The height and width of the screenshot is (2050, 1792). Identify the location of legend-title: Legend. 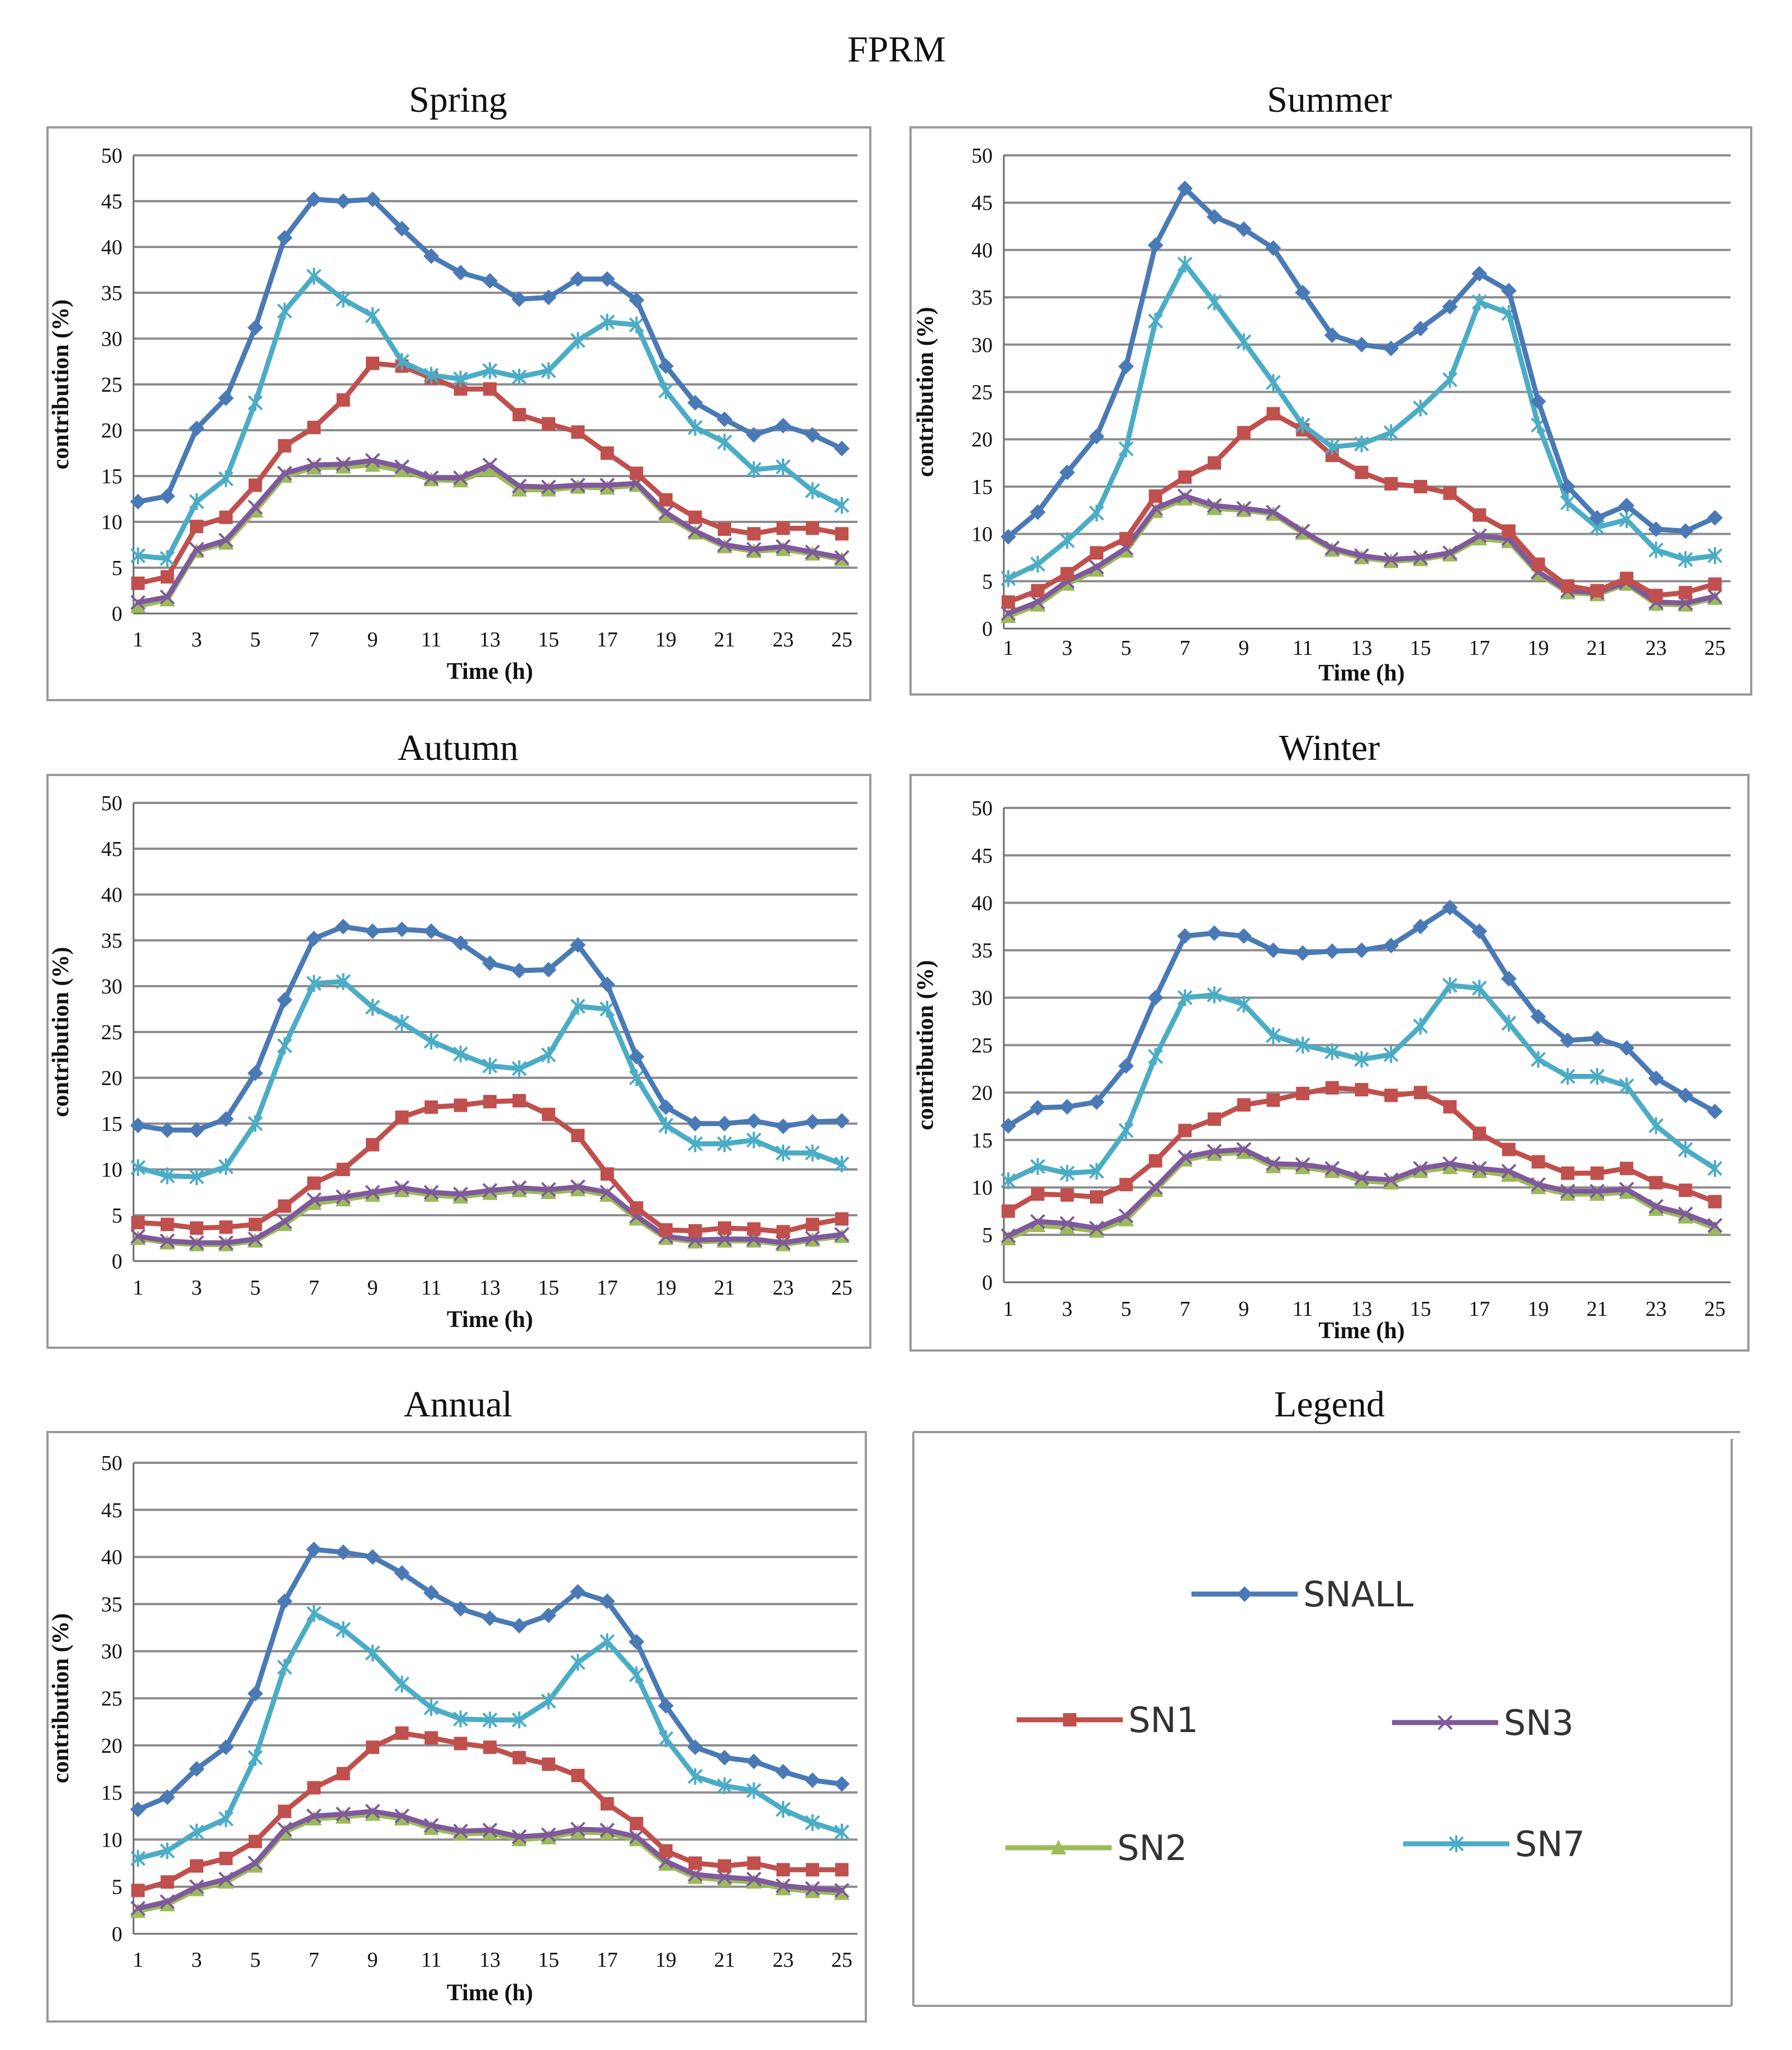
(1329, 1404).